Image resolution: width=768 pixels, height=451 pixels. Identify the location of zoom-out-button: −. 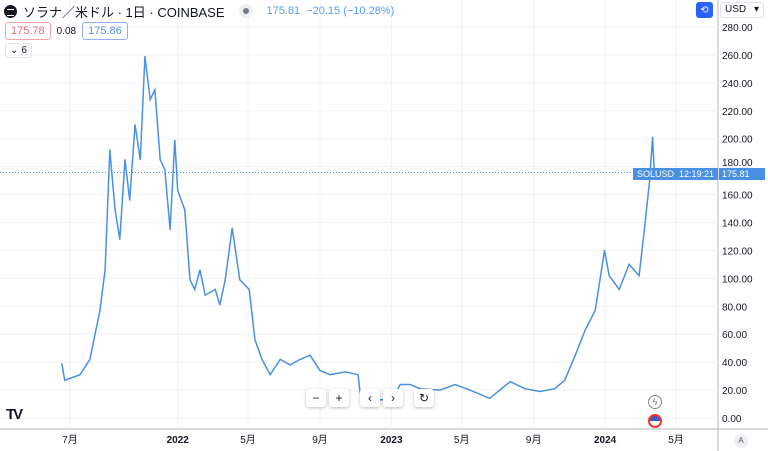
(316, 398).